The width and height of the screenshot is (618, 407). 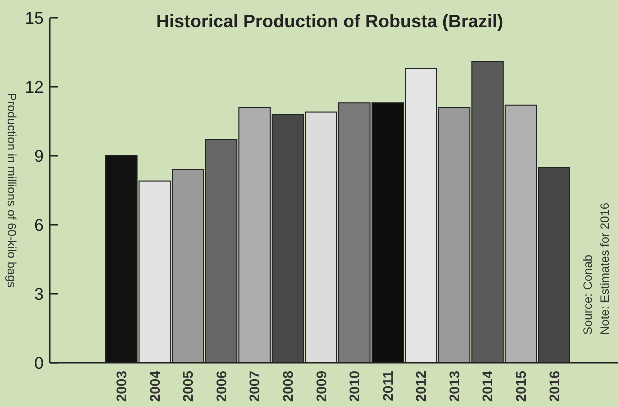 What do you see at coordinates (39, 156) in the screenshot?
I see `y-tick-label: 9` at bounding box center [39, 156].